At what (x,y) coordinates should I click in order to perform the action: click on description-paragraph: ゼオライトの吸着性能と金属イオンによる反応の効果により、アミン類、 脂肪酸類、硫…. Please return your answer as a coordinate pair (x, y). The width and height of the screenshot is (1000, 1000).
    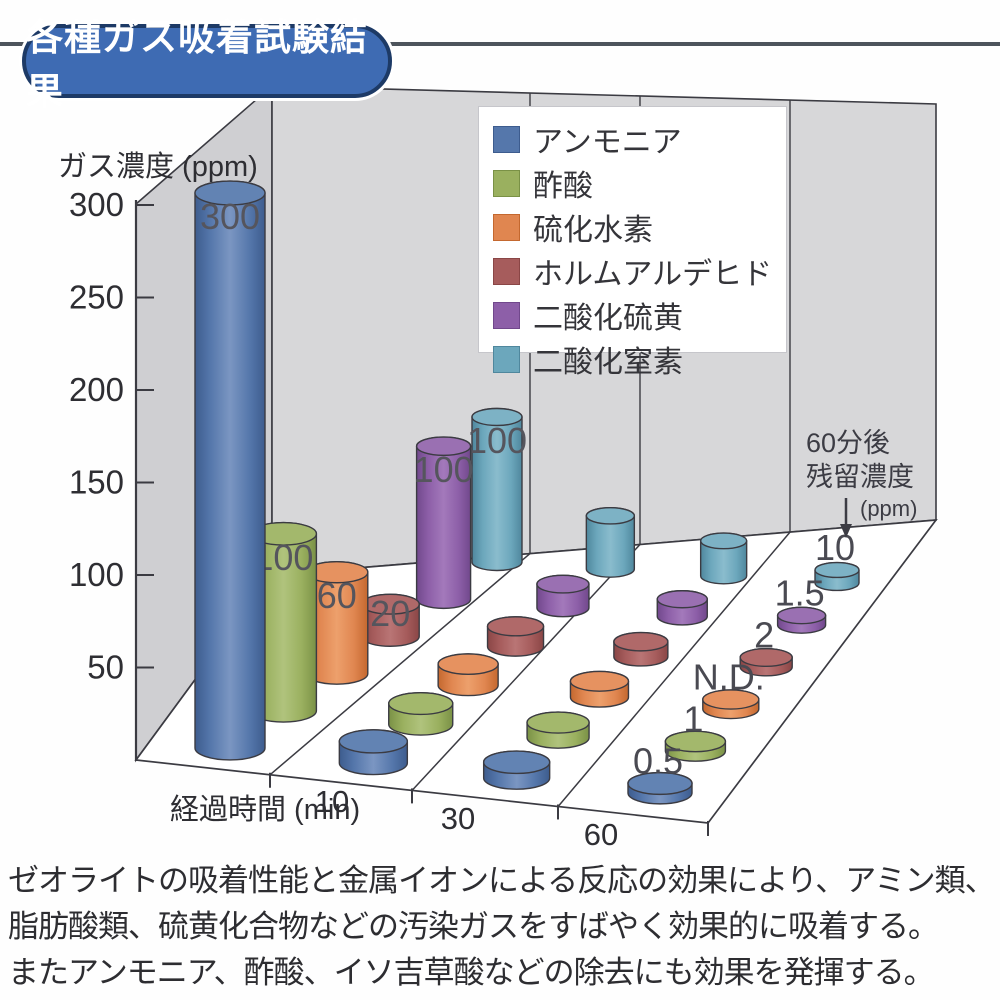
    Looking at the image, I should click on (503, 927).